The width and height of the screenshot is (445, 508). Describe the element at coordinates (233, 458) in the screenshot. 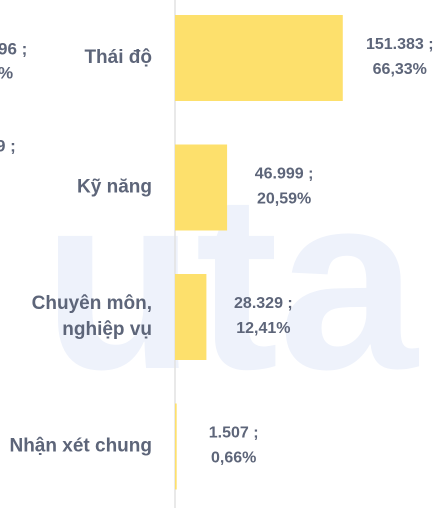

I see `percent-label: 0,66%` at that location.